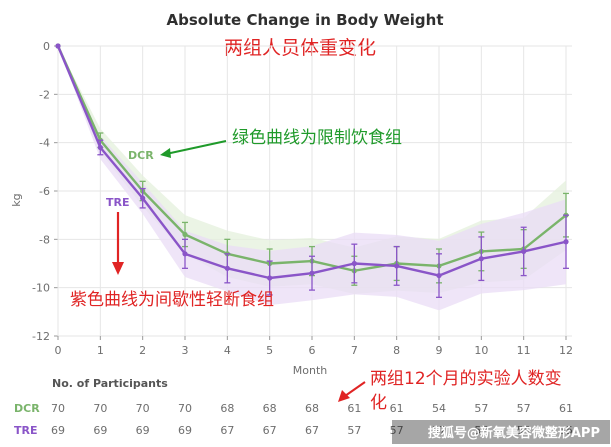 This screenshot has height=447, width=611. Describe the element at coordinates (142, 350) in the screenshot. I see `x-tick-label: 2` at that location.